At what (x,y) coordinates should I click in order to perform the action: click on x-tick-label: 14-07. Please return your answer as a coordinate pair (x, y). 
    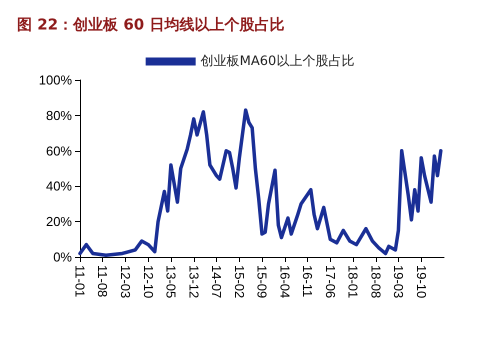
    Looking at the image, I should click on (216, 281).